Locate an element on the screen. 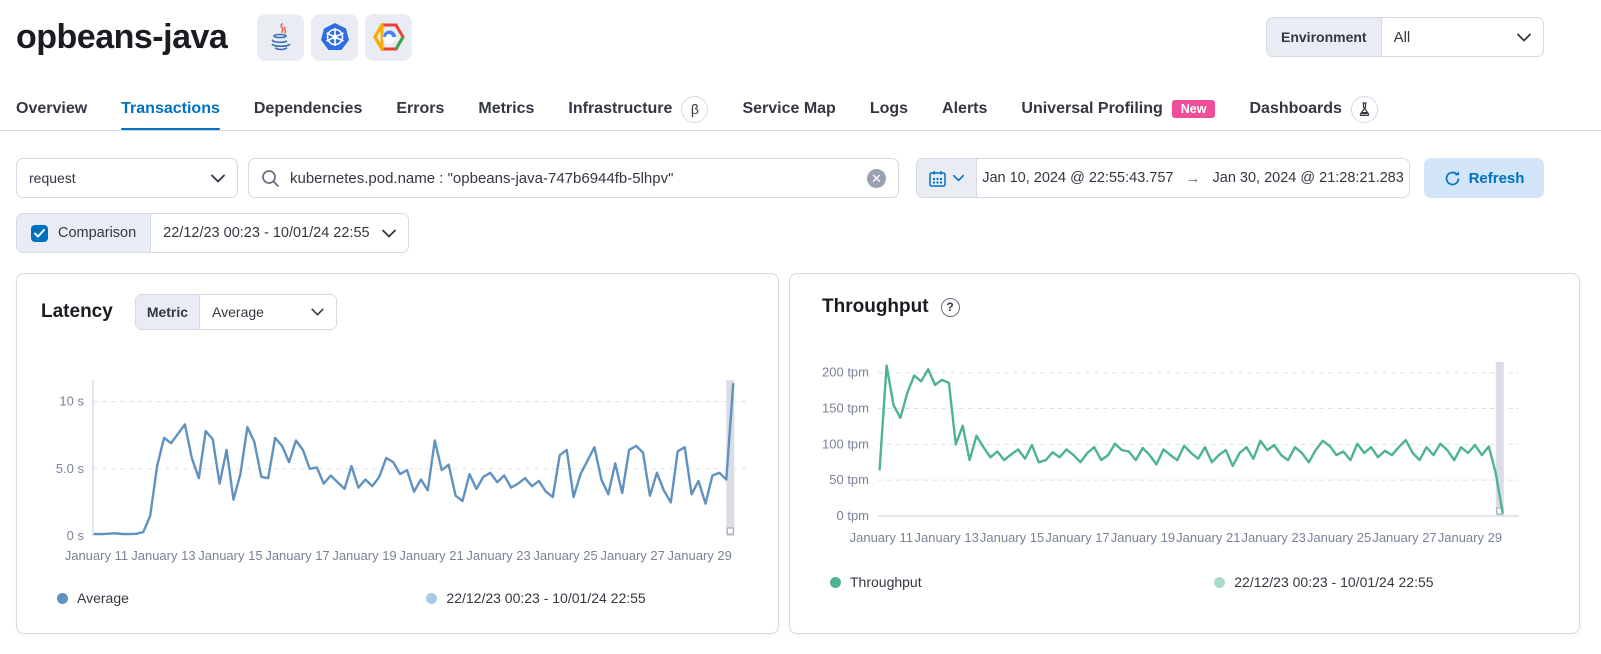  tab-service-map: Service Map is located at coordinates (789, 108).